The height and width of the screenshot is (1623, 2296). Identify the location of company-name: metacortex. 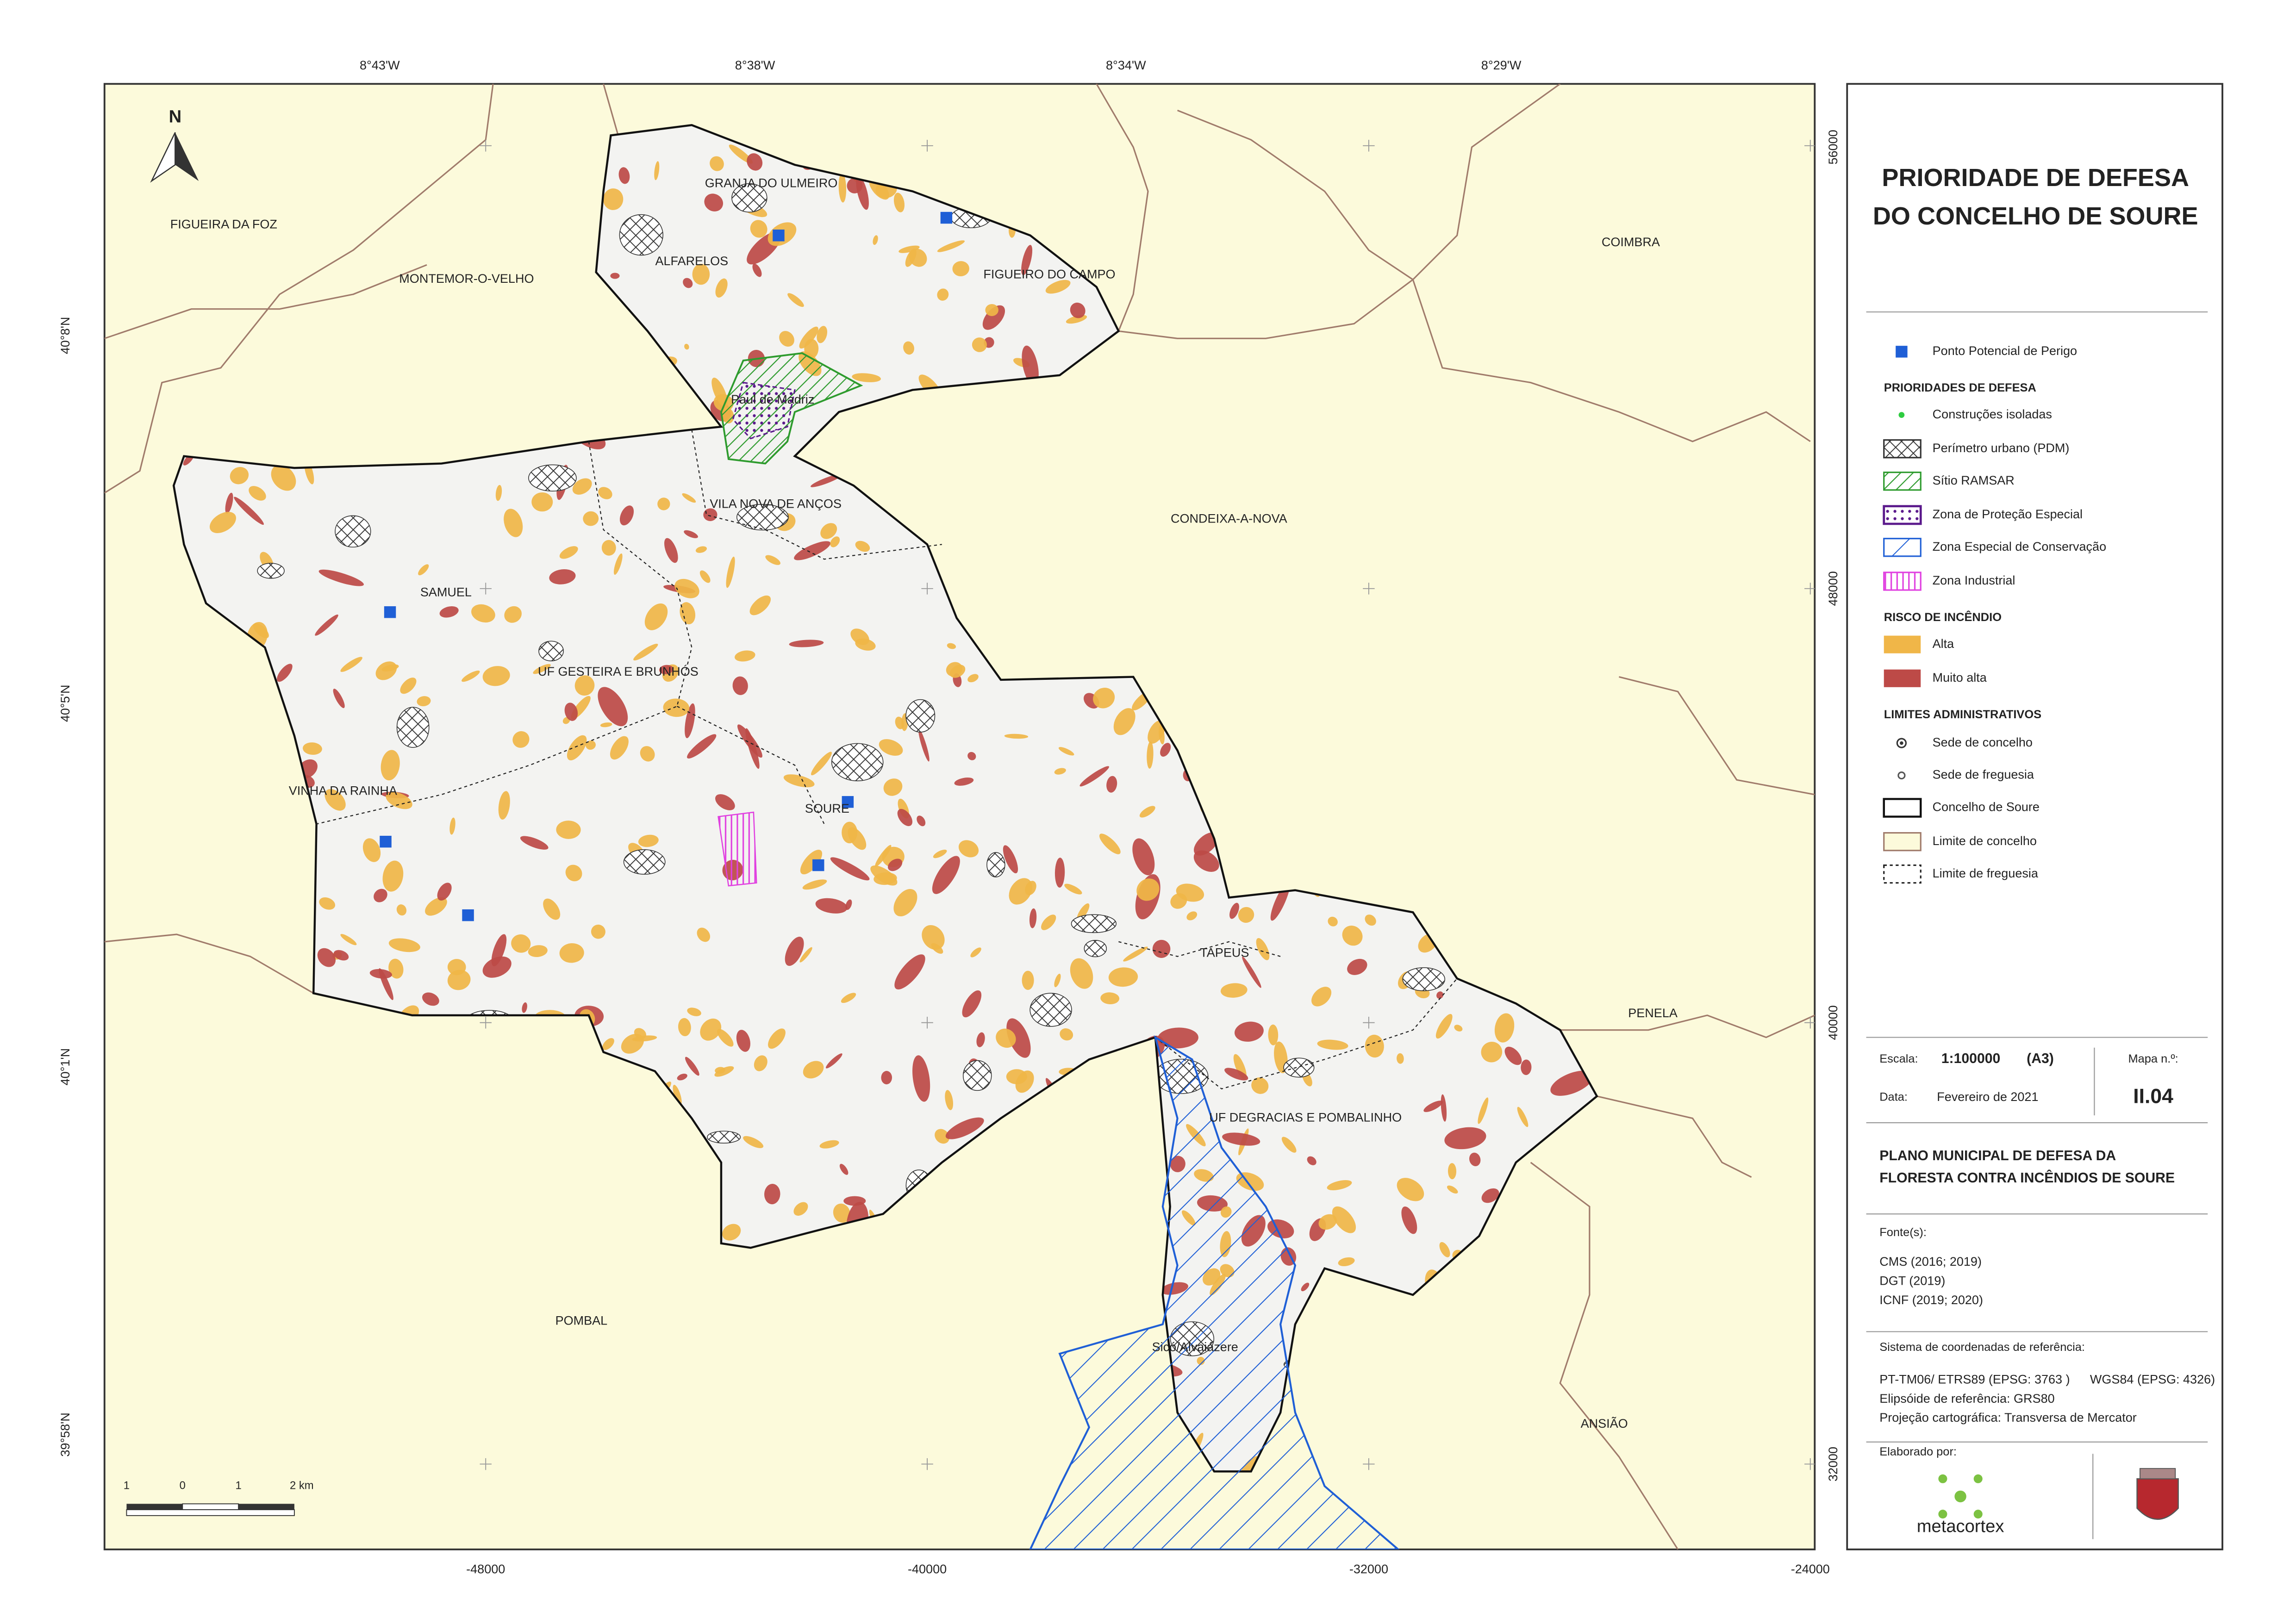
(1960, 1526).